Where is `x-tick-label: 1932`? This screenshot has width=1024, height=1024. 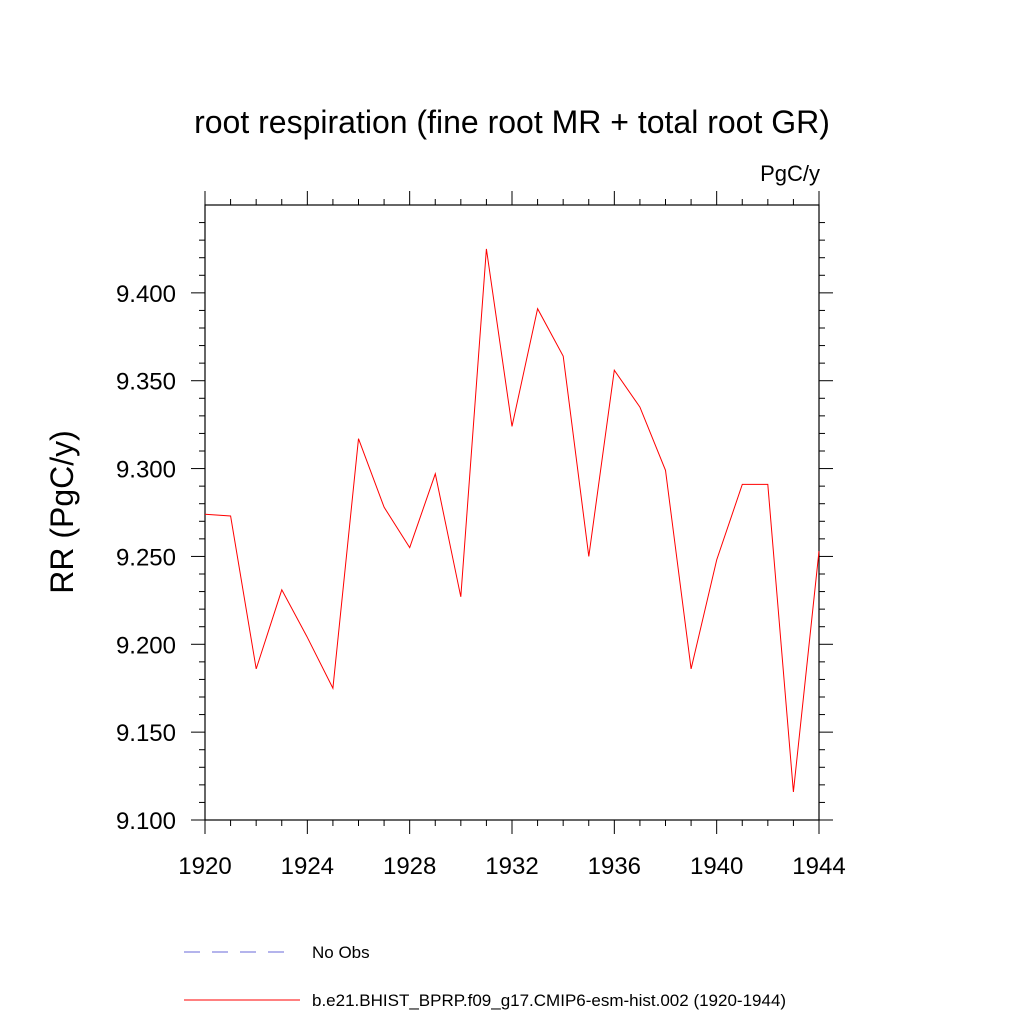 x-tick-label: 1932 is located at coordinates (511, 866).